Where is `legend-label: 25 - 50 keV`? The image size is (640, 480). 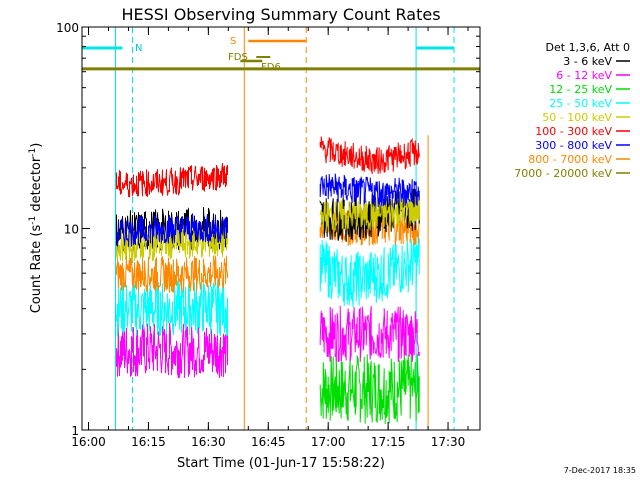
legend-label: 25 - 50 keV is located at coordinates (580, 103).